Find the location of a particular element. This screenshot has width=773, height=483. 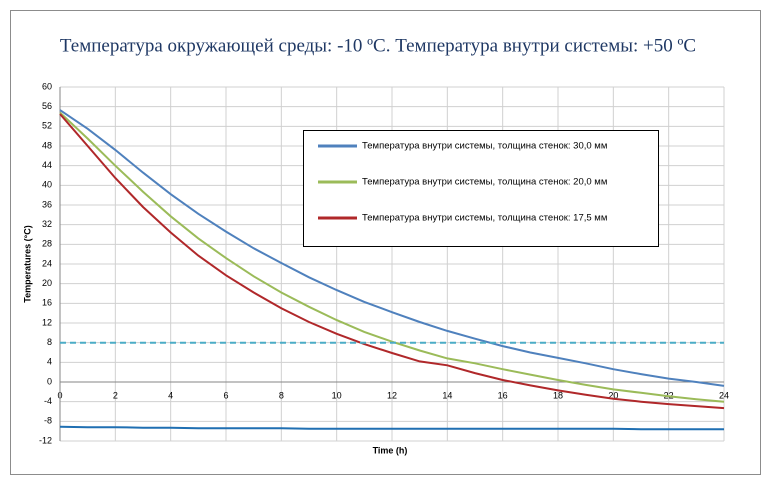

x-axis-title: Time (h) is located at coordinates (390, 450).